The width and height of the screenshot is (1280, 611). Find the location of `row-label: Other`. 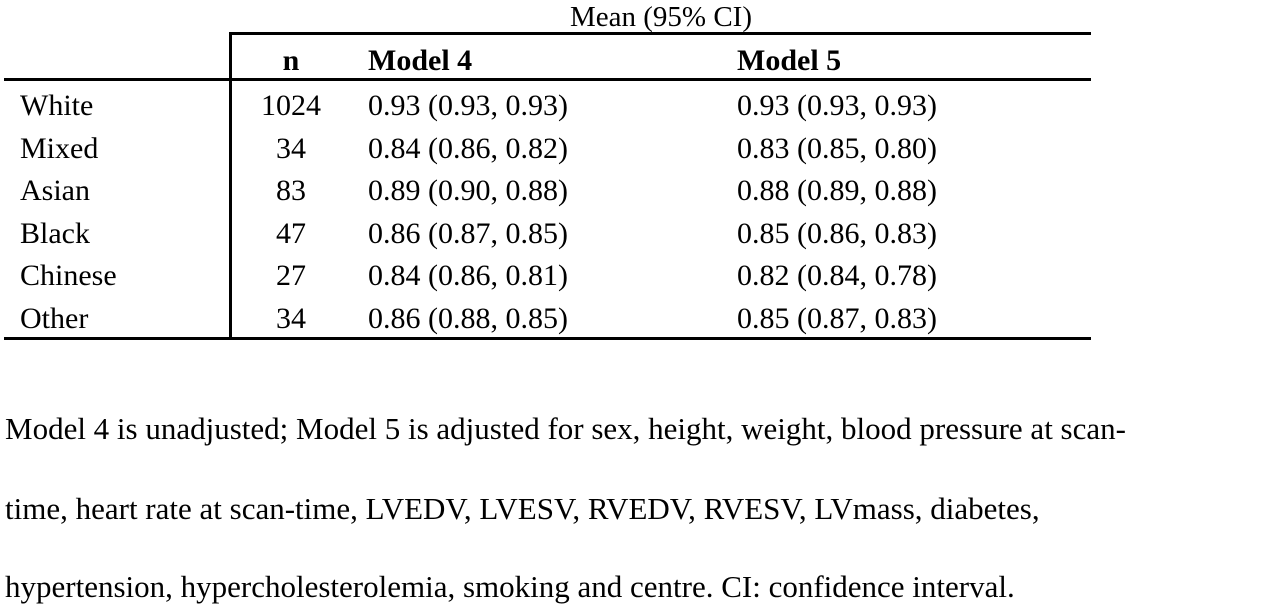

row-label: Other is located at coordinates (54, 318).